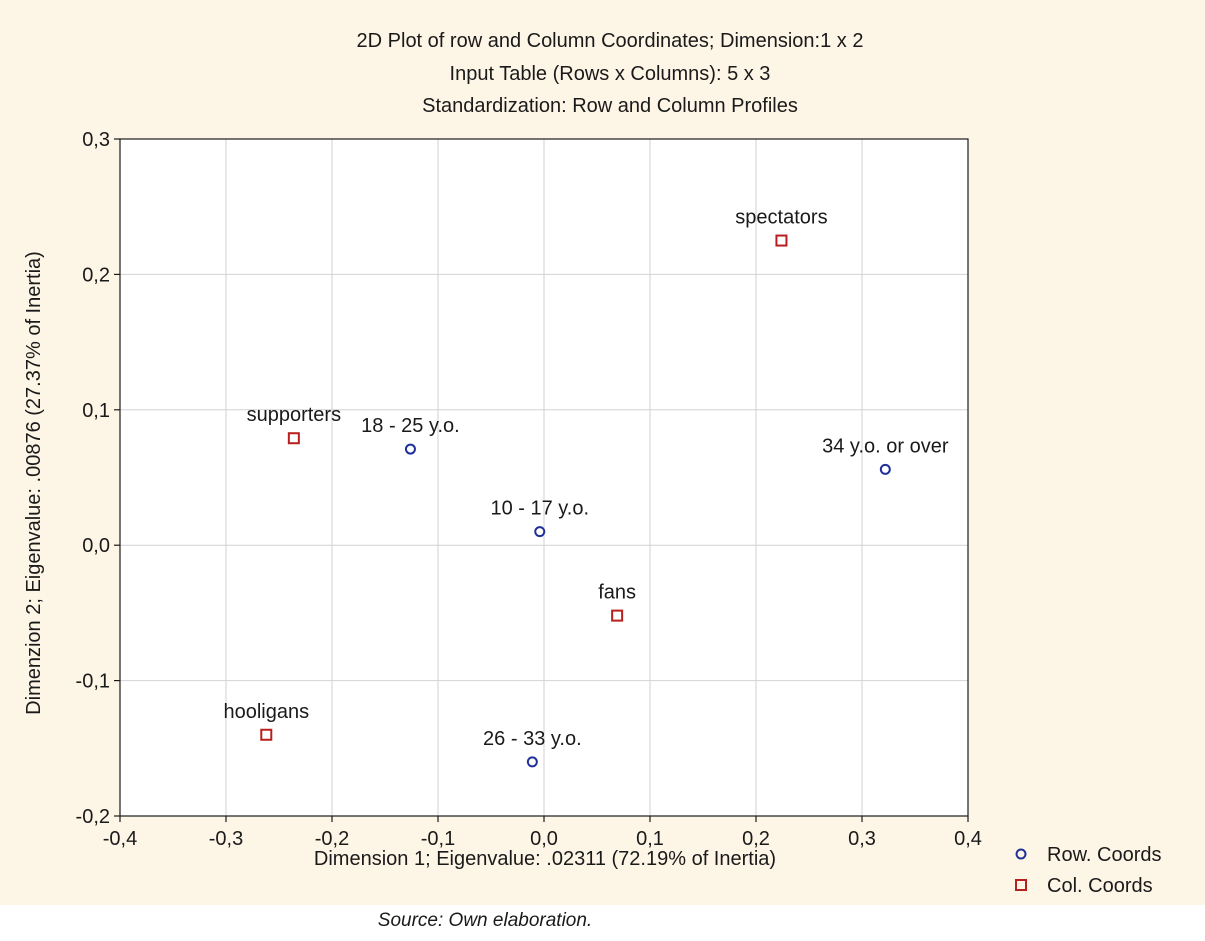 This screenshot has height=941, width=1205. I want to click on y-tick-label: -0,2, so click(93, 817).